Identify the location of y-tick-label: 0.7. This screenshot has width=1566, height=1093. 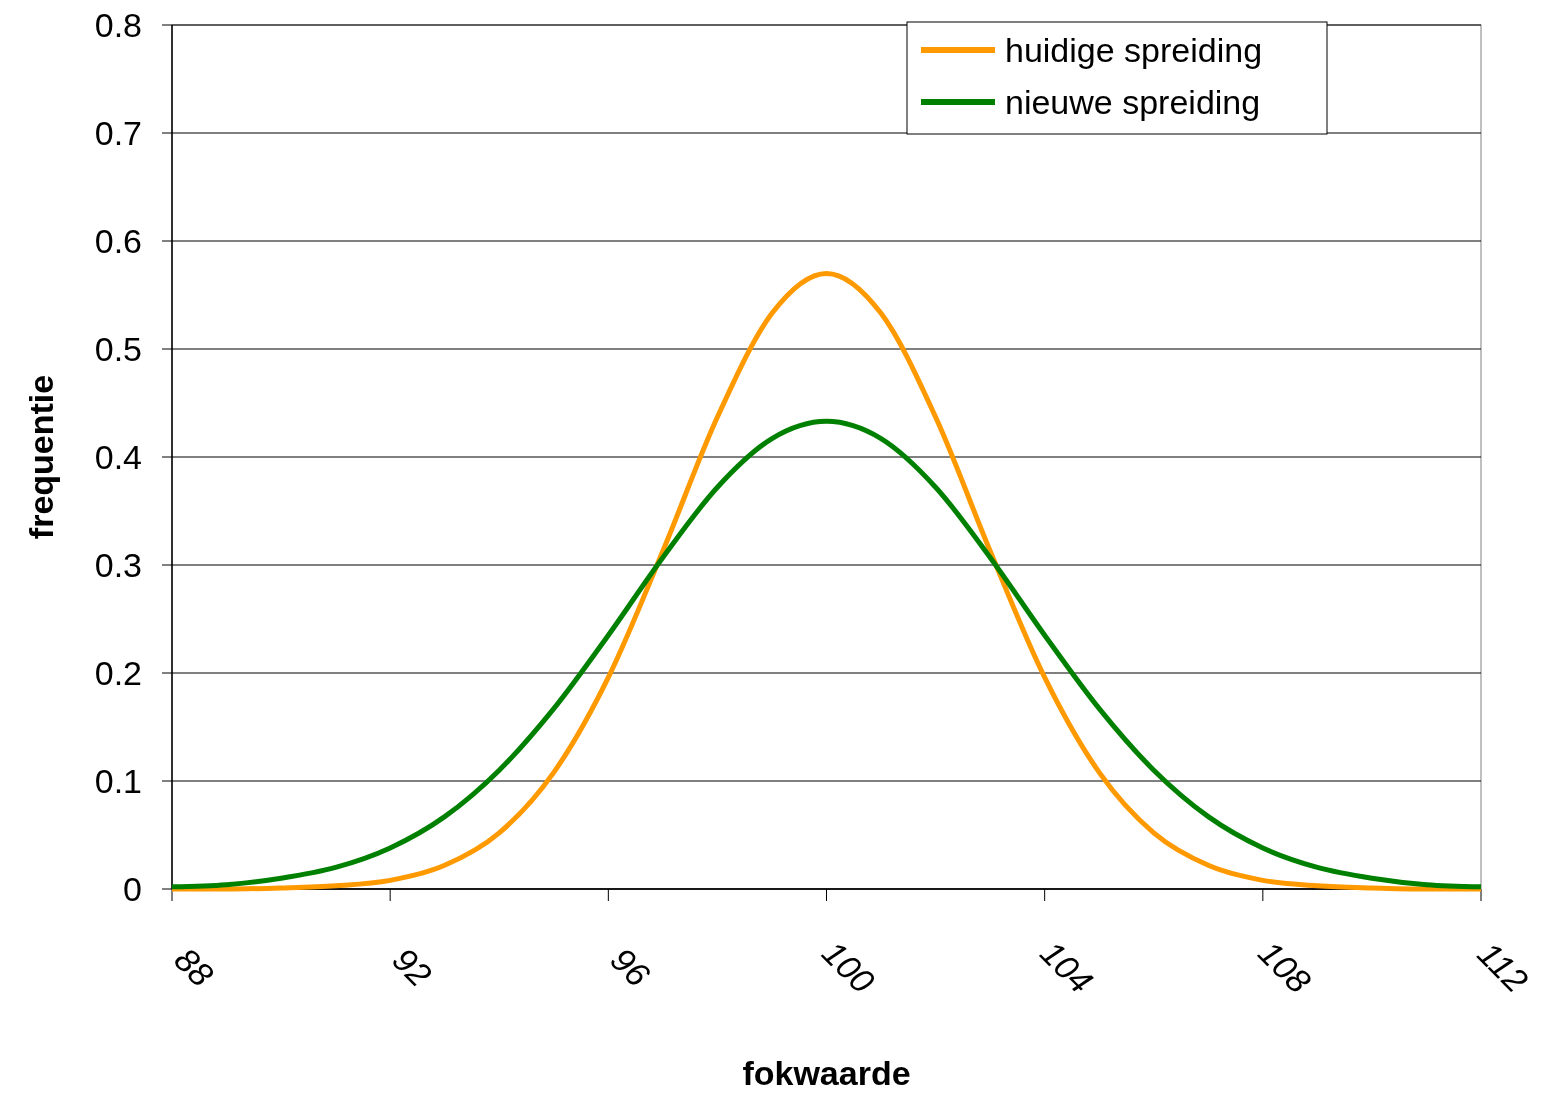
(118, 132).